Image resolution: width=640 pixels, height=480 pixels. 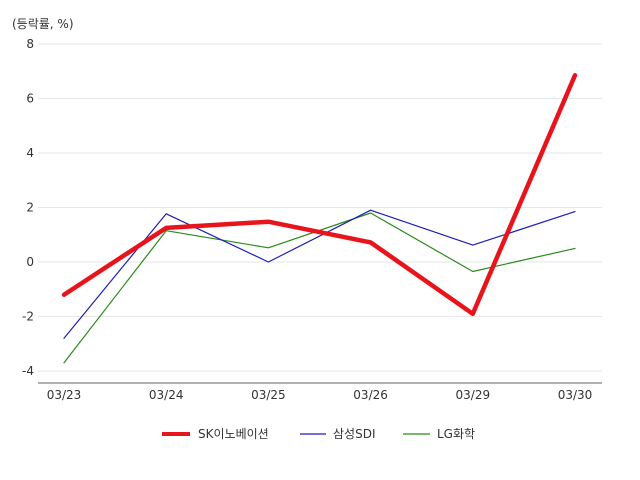 I want to click on y-axis-tick-labels: 8 6 4 2 0 -2 -4, so click(x=28, y=207).